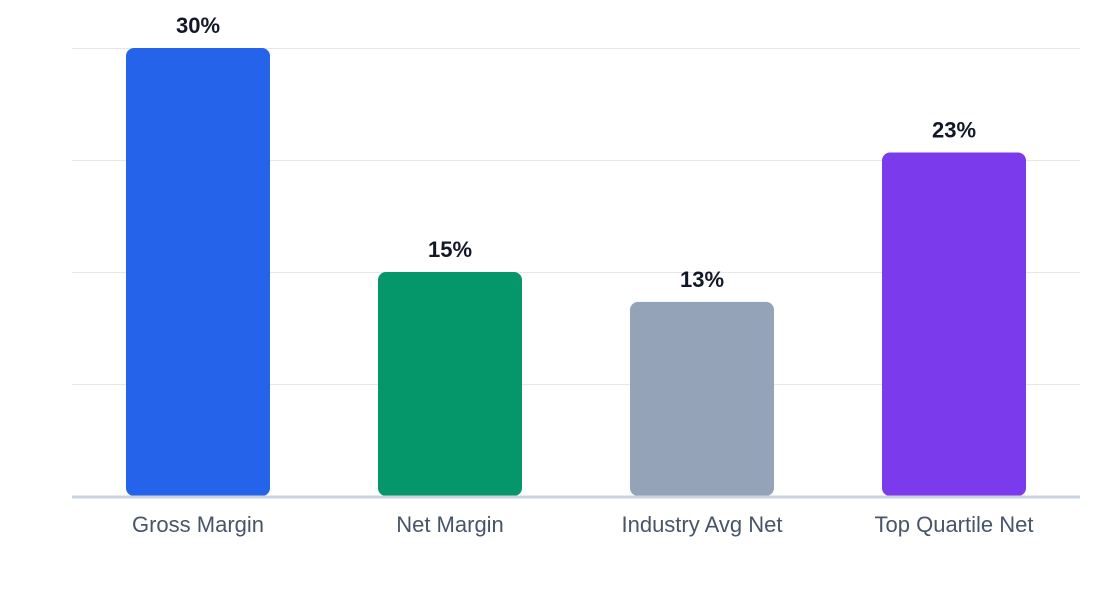  Describe the element at coordinates (702, 398) in the screenshot. I see `bar-industry-avg-net` at that location.